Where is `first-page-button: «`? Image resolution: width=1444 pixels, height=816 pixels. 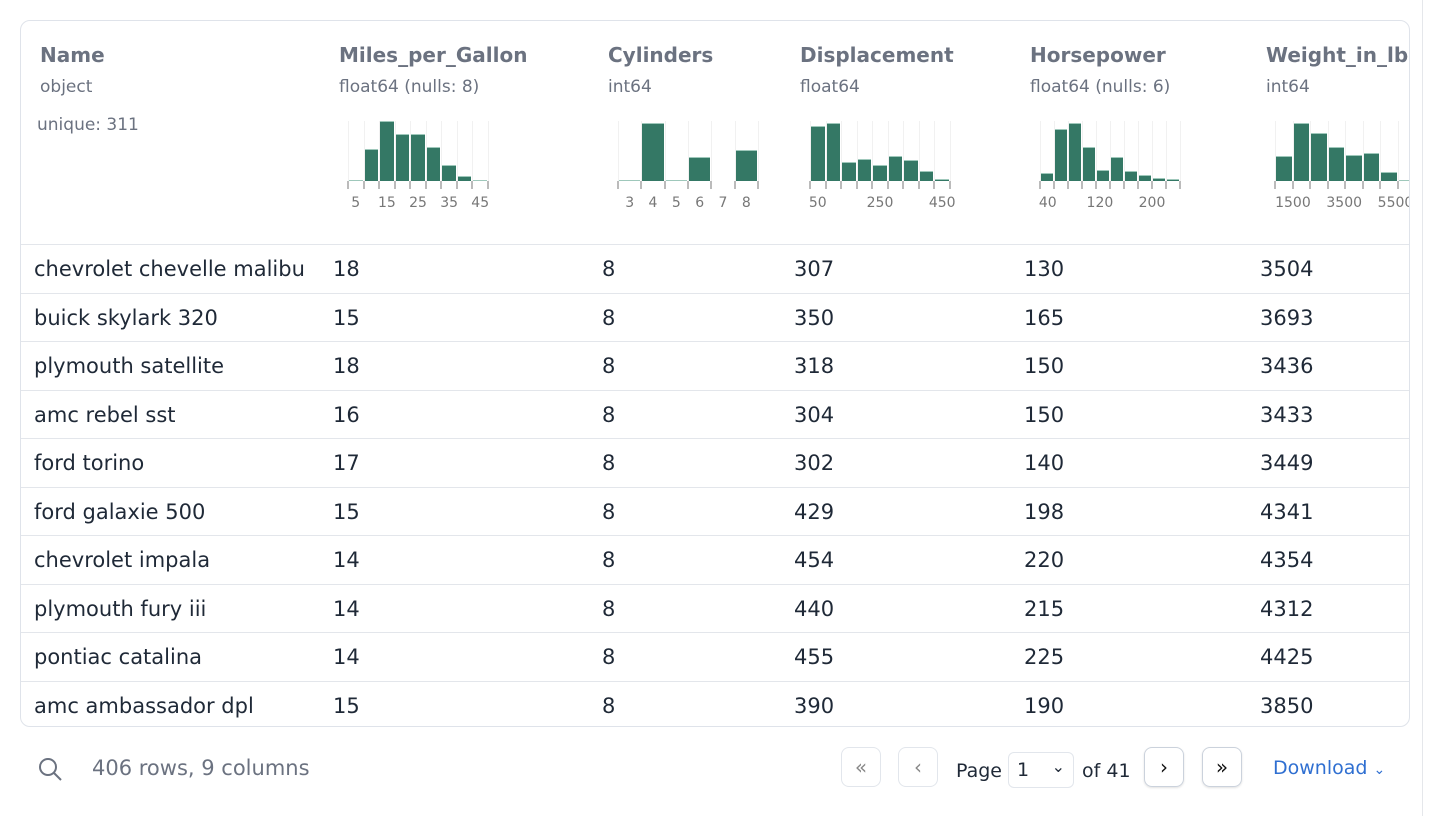 first-page-button: « is located at coordinates (861, 767).